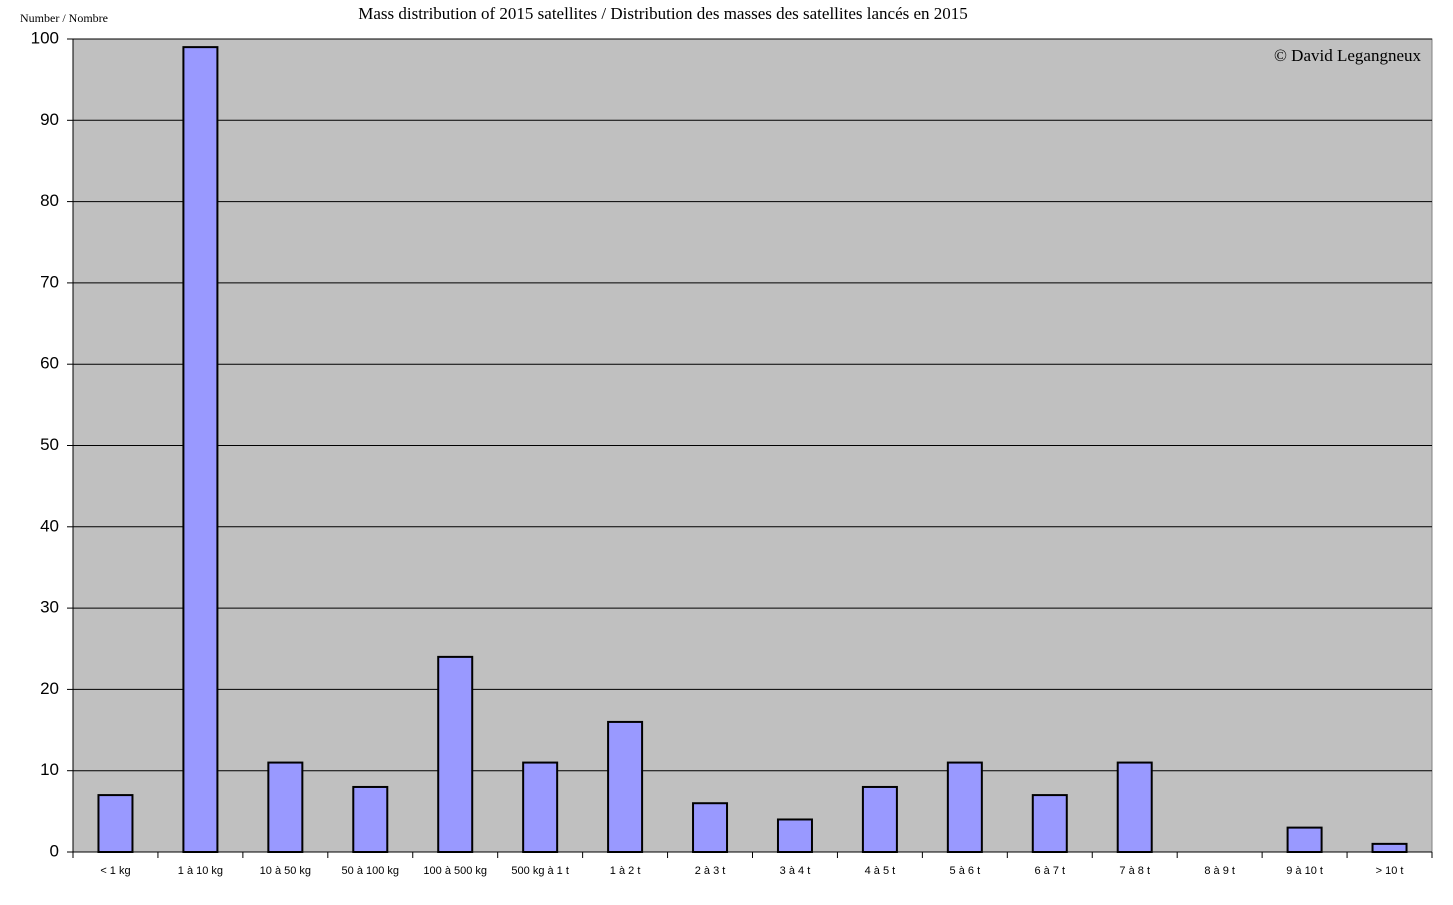 The height and width of the screenshot is (905, 1453). What do you see at coordinates (49, 607) in the screenshot?
I see `y-tick-label: 30` at bounding box center [49, 607].